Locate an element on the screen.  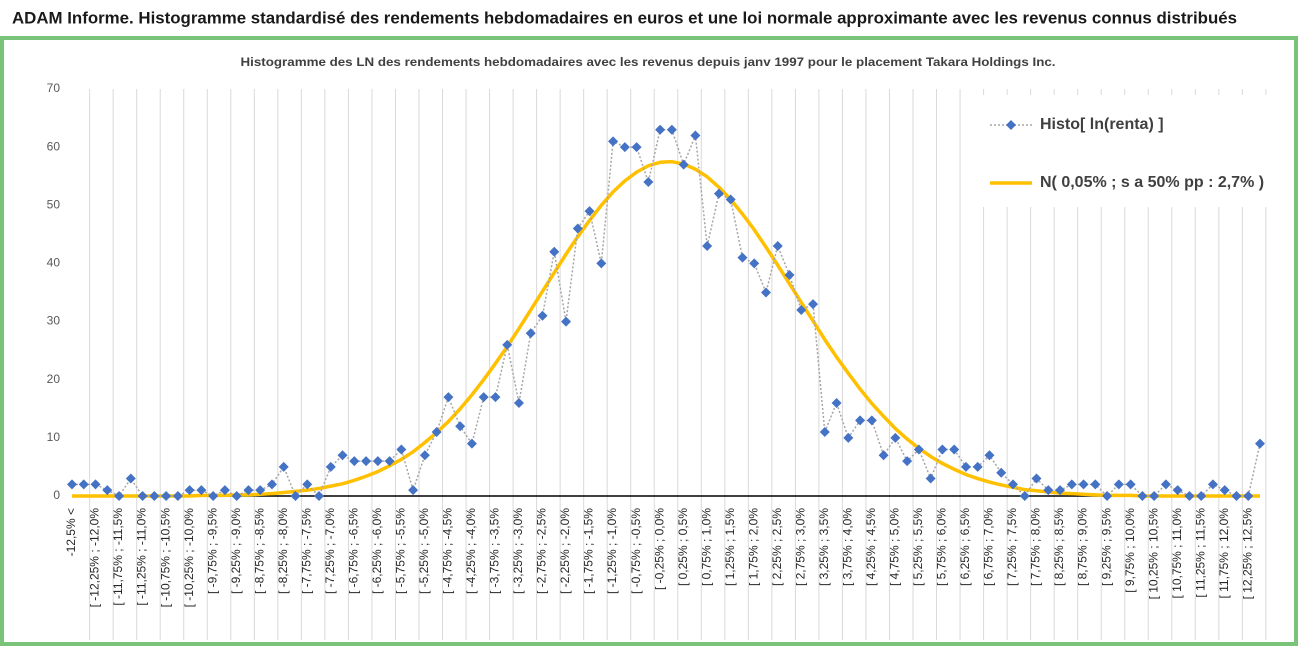
x-tick-label: [ -7,75% ; -7,5% is located at coordinates (306, 551).